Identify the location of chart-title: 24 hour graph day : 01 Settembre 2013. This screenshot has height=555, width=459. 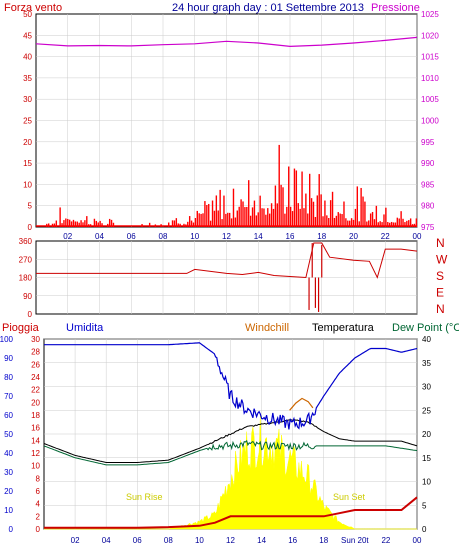
(268, 8).